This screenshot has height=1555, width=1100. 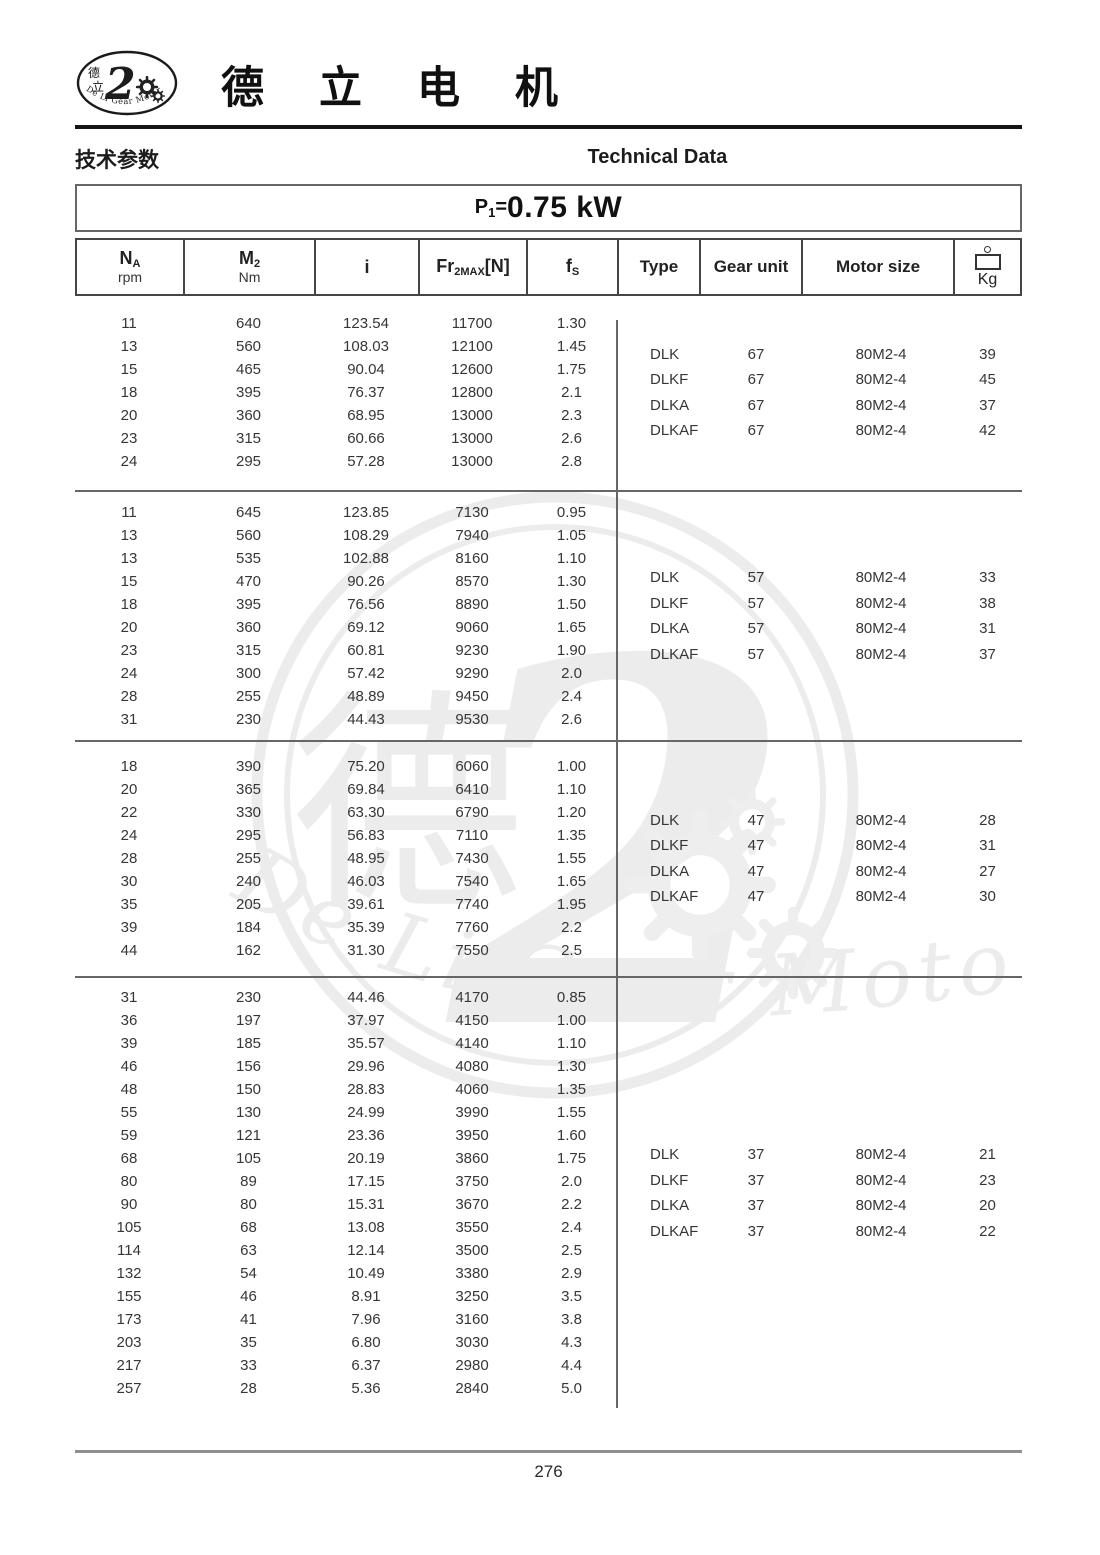 What do you see at coordinates (571, 604) in the screenshot?
I see `cell-fs: 1.50` at bounding box center [571, 604].